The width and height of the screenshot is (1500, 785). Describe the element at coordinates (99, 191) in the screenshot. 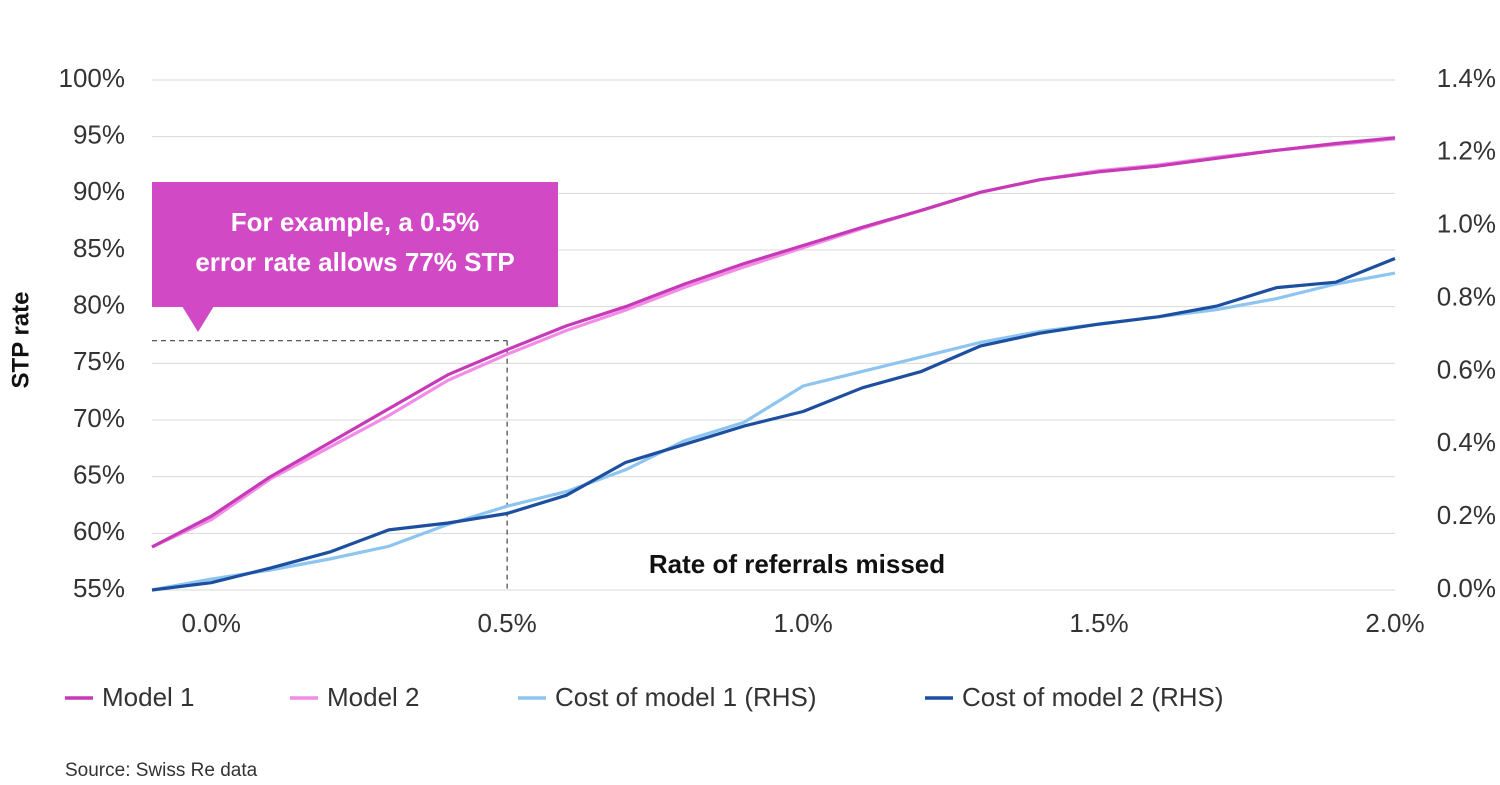

I see `y-tick-label: 90%` at that location.